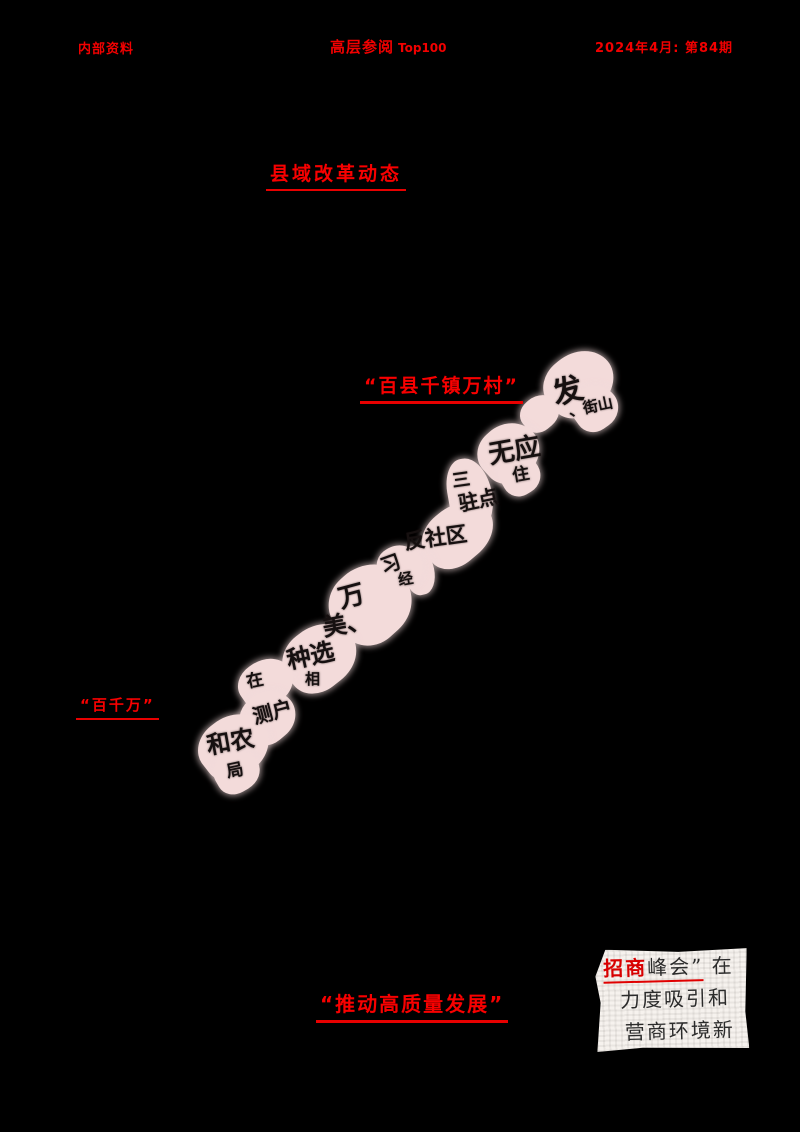 The image size is (800, 1132). Describe the element at coordinates (675, 967) in the screenshot. I see `scan-line-1-text: 峰会”` at that location.